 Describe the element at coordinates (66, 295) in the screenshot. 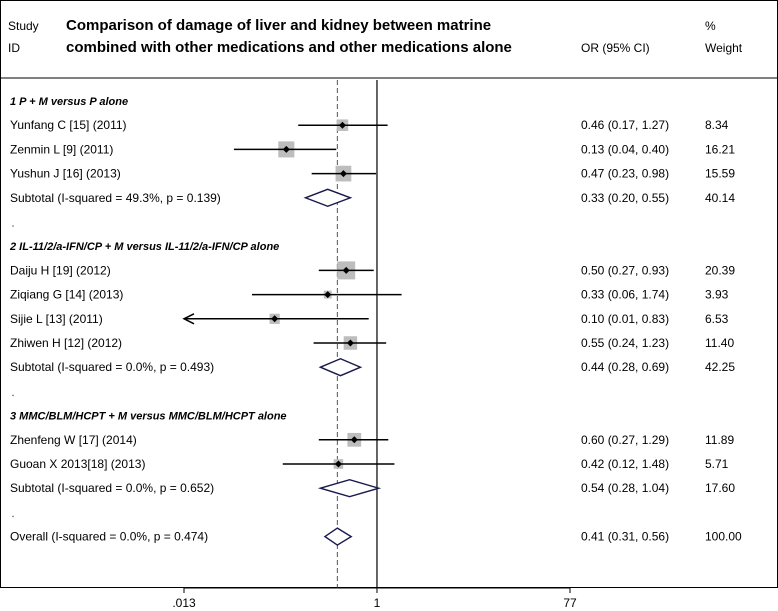

I see `study-name: Ziqiang G [14] (2013)` at that location.